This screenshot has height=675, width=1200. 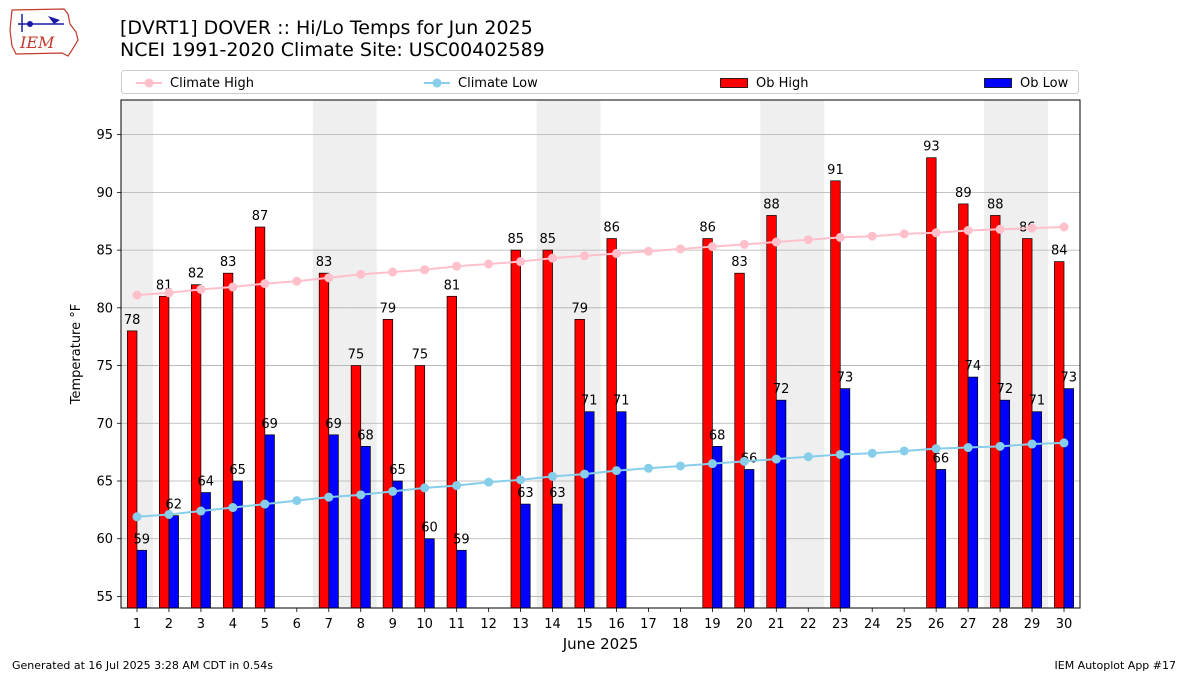 What do you see at coordinates (456, 624) in the screenshot?
I see `x-tick-label: 11` at bounding box center [456, 624].